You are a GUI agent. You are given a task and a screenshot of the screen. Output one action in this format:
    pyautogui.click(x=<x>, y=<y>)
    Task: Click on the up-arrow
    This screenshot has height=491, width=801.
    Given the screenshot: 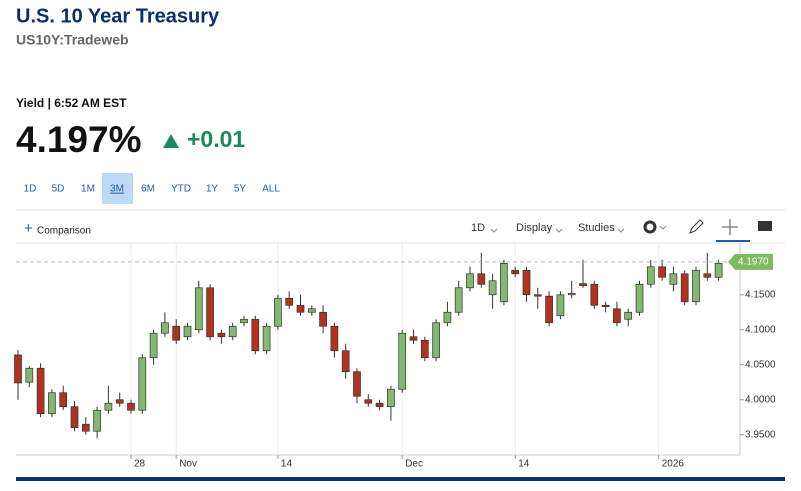 What is the action you would take?
    pyautogui.click(x=171, y=141)
    